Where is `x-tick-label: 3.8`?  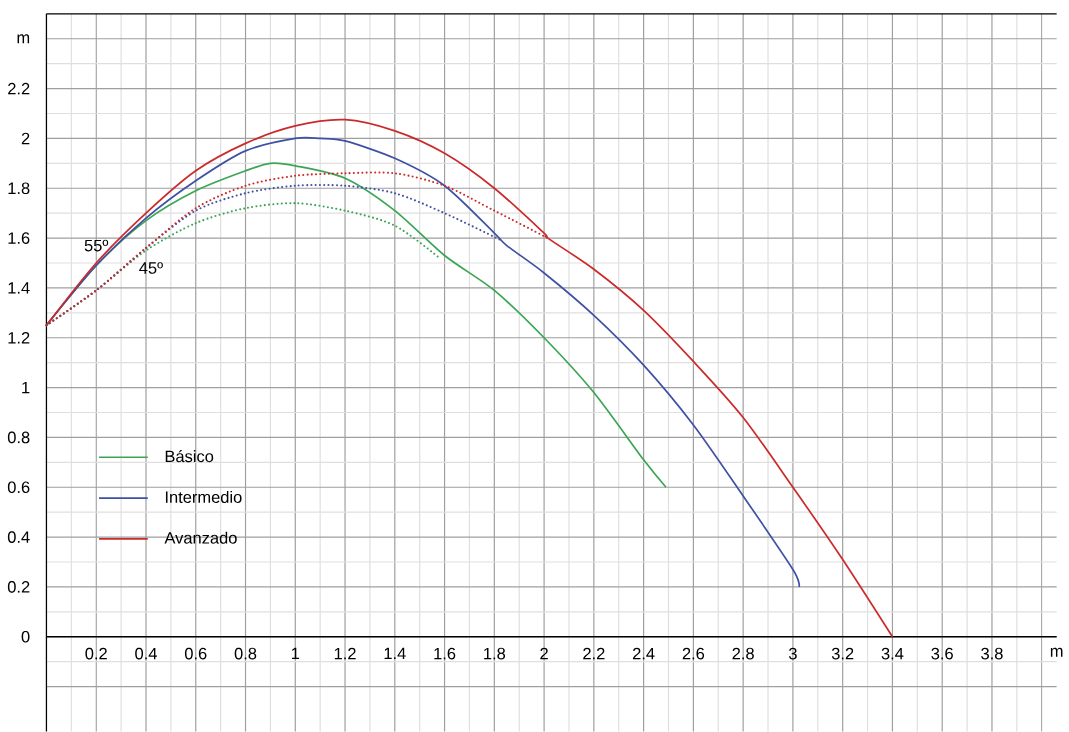 x-tick-label: 3.8 is located at coordinates (992, 653).